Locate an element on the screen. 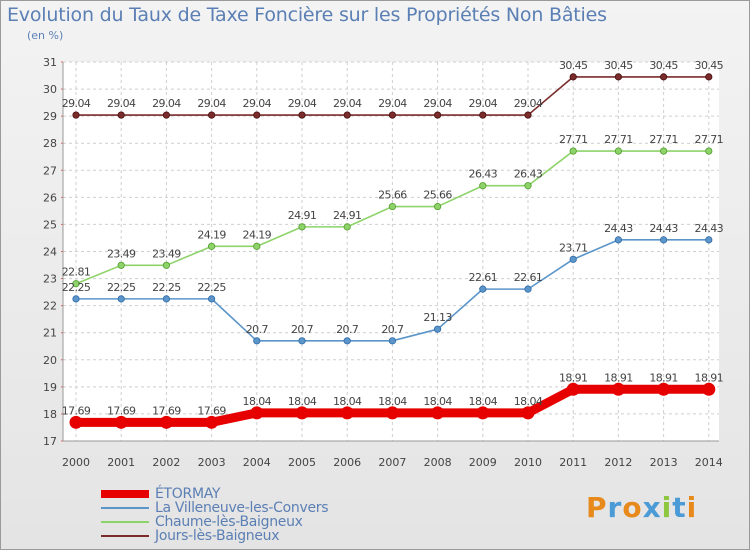 The height and width of the screenshot is (550, 750). y-tick-label: 21 is located at coordinates (50, 333).